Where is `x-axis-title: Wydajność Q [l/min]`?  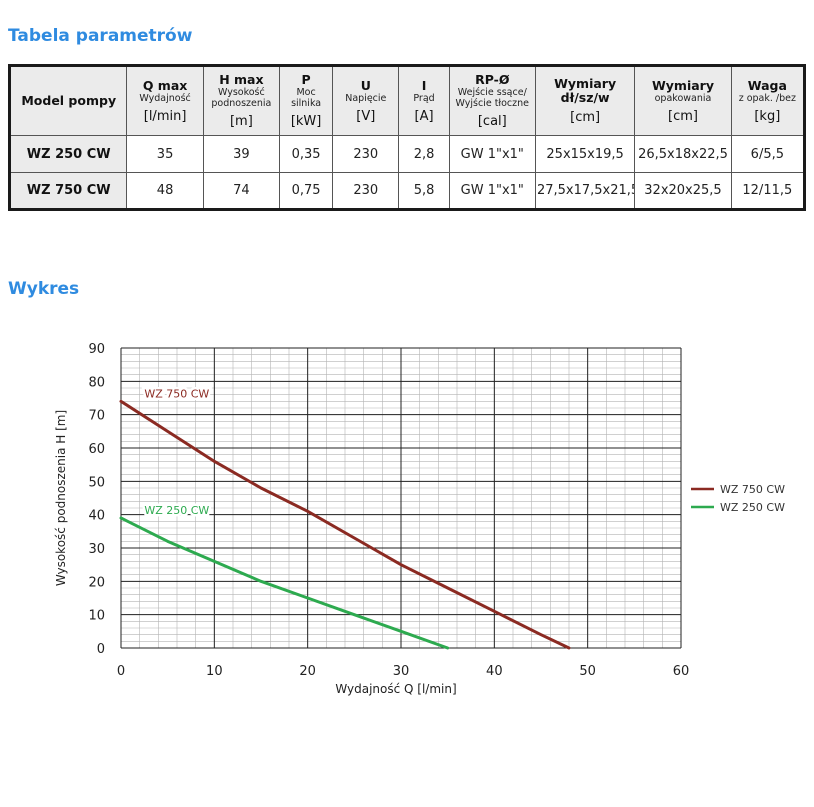
x-axis-title: Wydajność Q [l/min] is located at coordinates (395, 689).